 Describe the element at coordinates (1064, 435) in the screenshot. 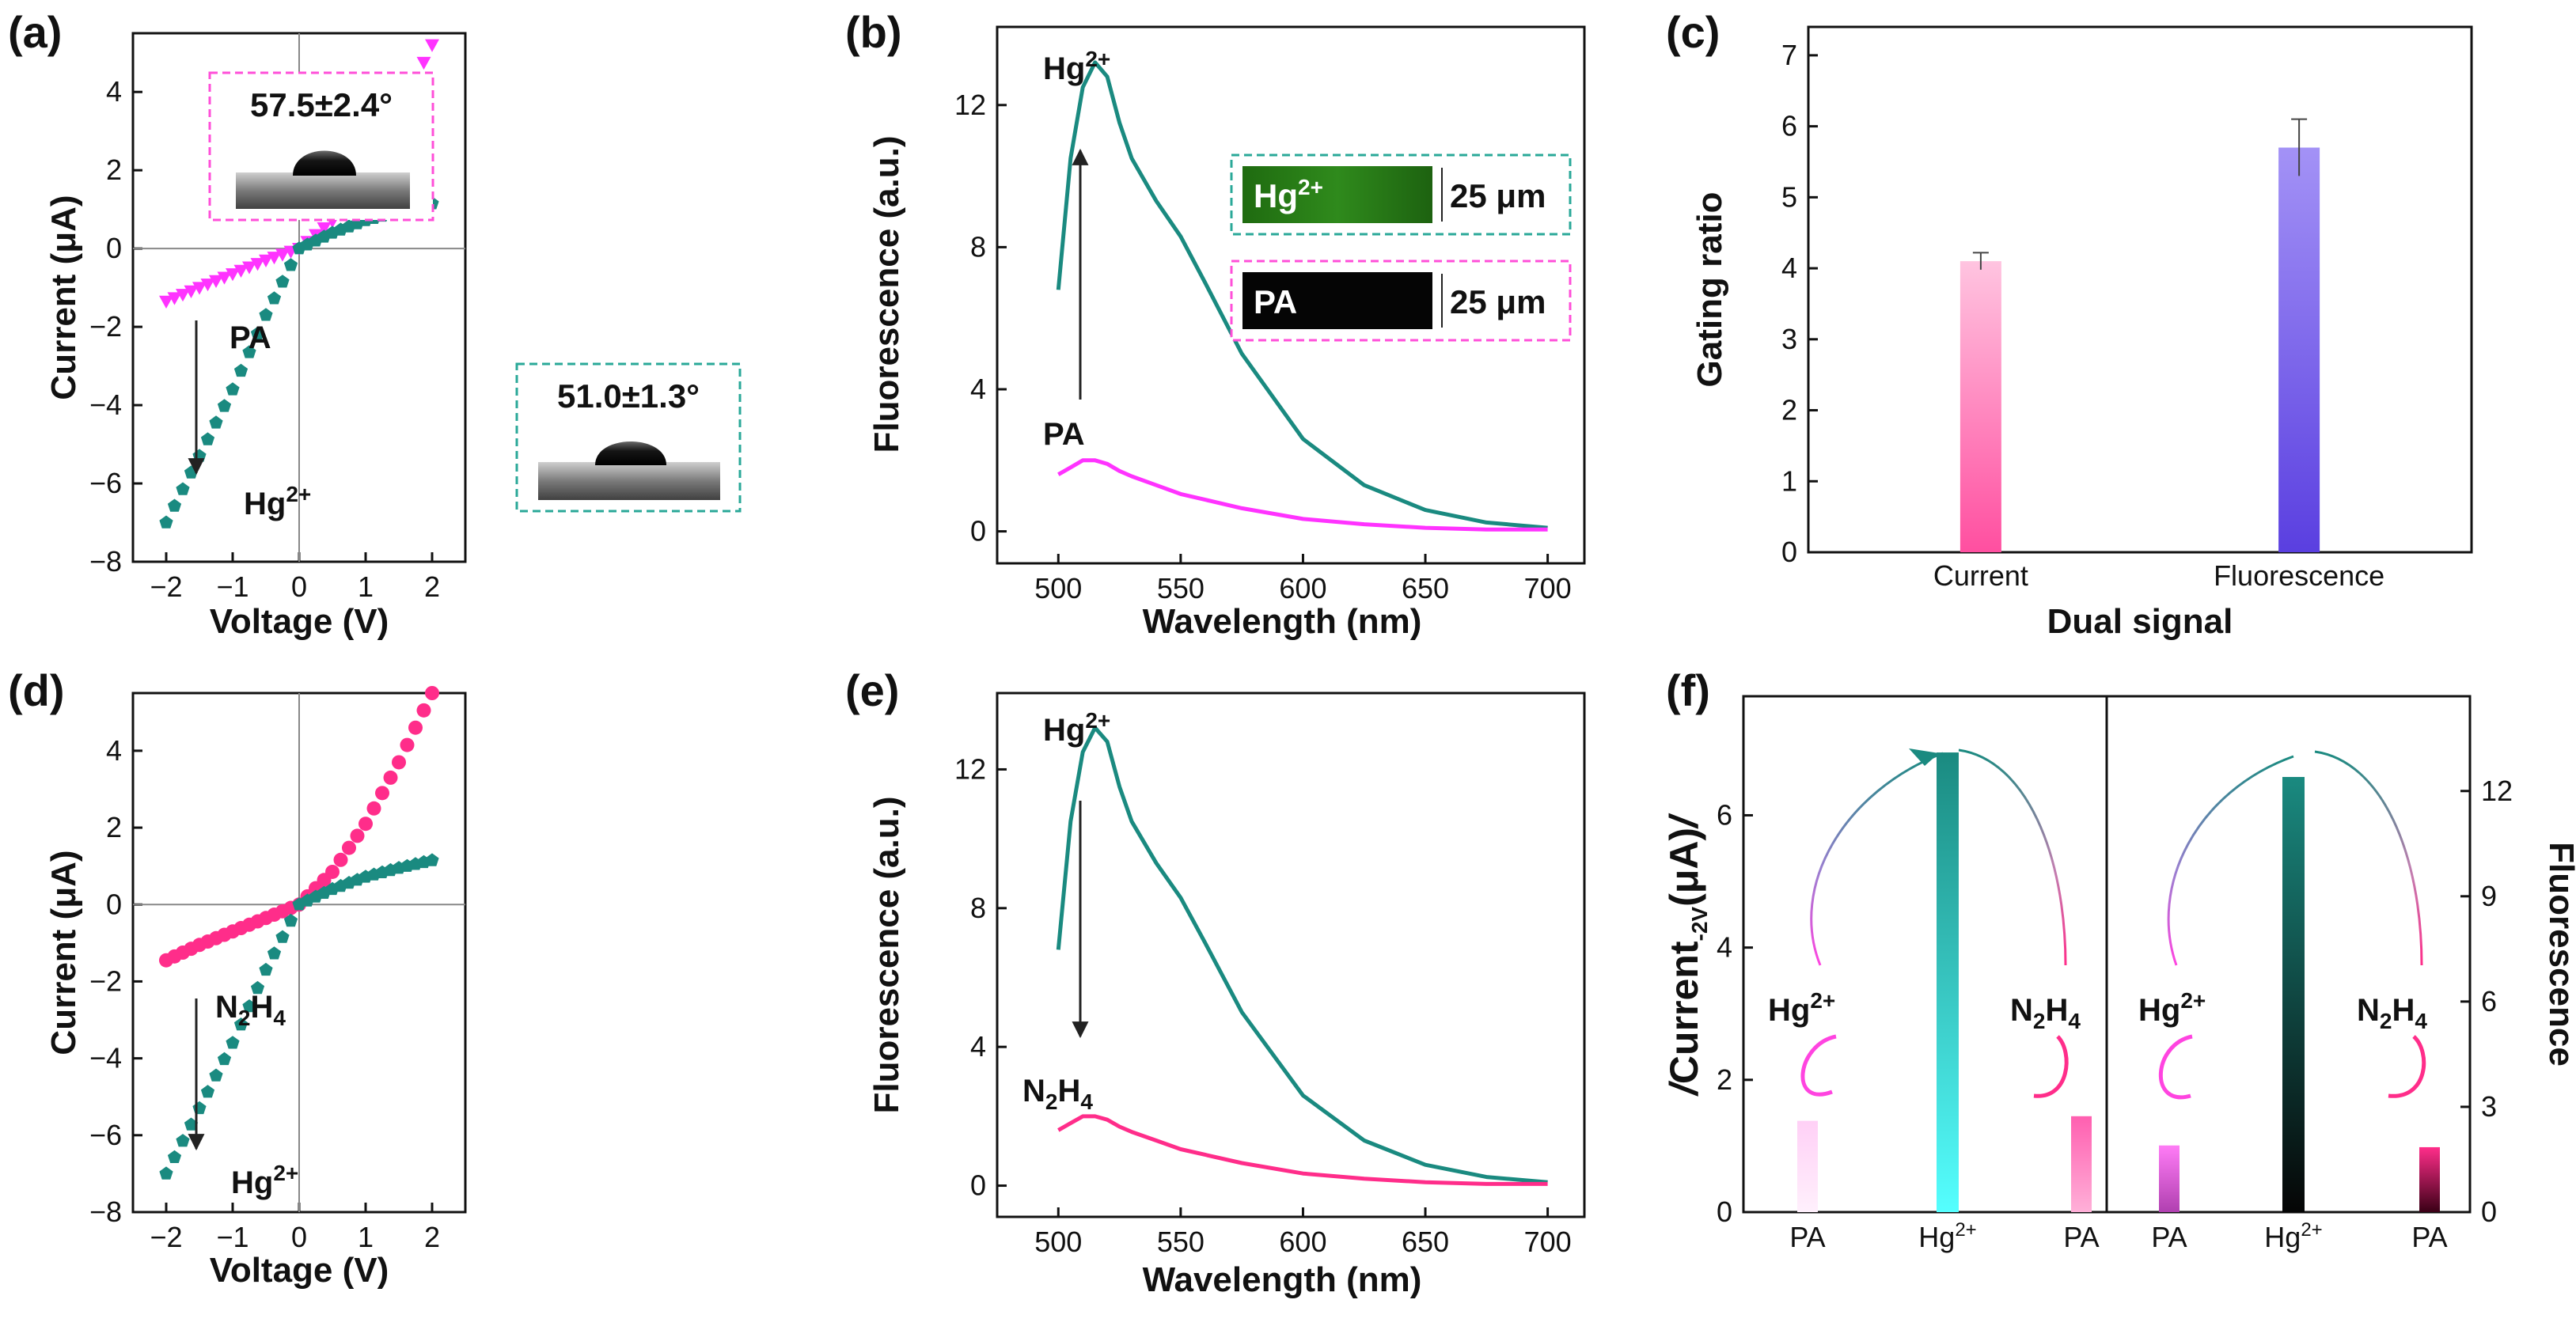

I see `label-pa-b: PA` at that location.